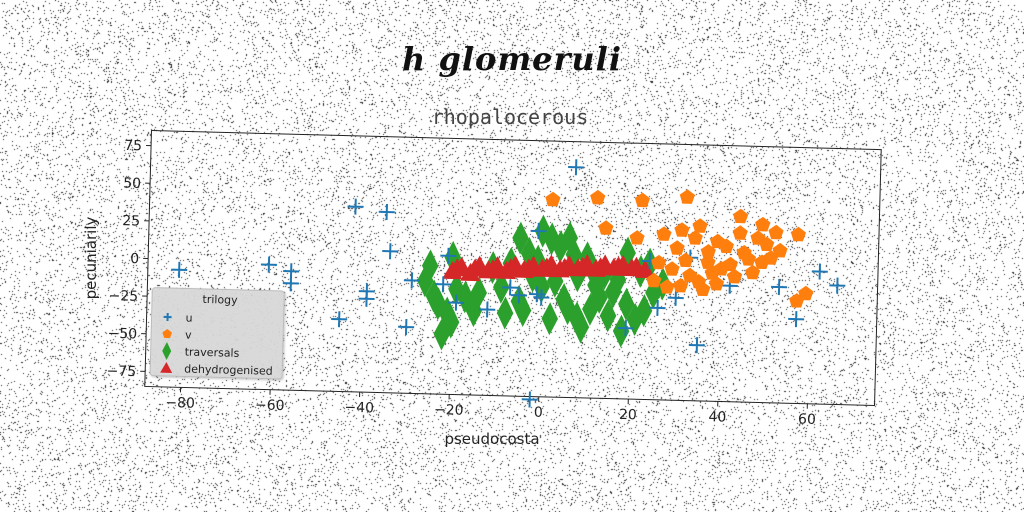 The image size is (1024, 512). Describe the element at coordinates (134, 259) in the screenshot. I see `y-tick-label: 0` at that location.